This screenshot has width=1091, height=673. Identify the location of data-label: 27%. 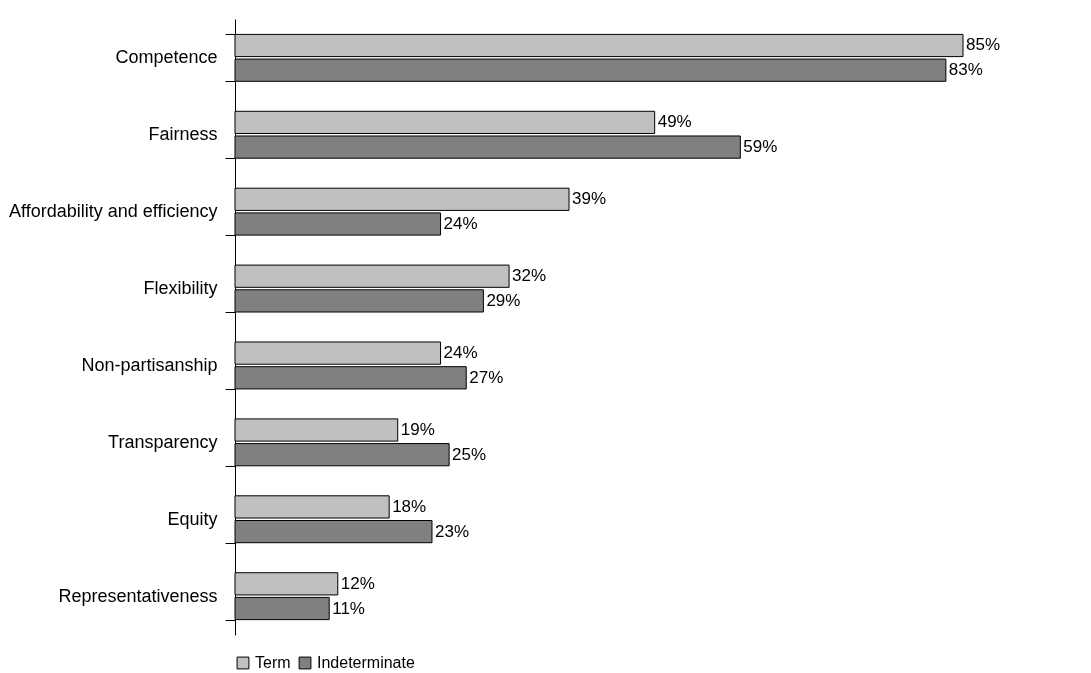
(486, 377).